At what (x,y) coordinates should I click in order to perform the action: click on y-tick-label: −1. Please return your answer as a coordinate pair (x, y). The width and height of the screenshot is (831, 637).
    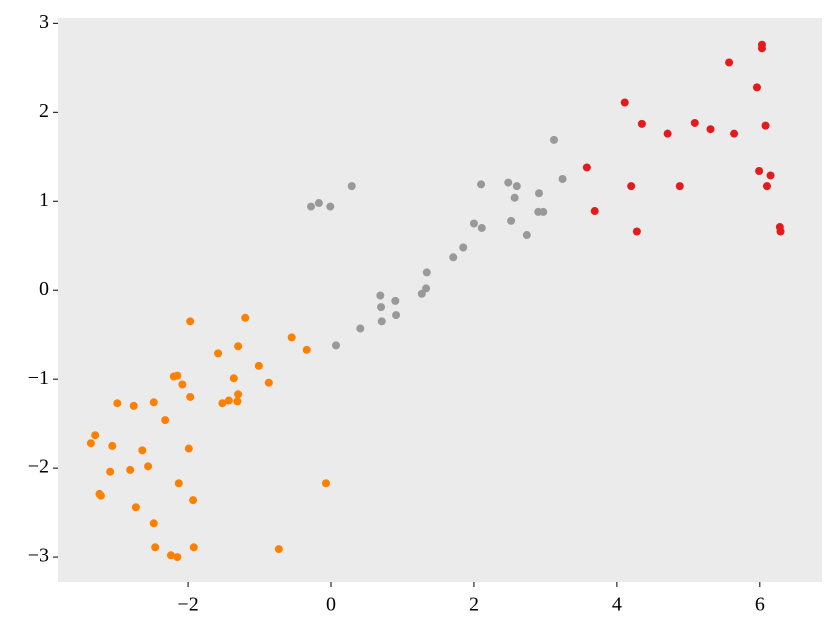
    Looking at the image, I should click on (38, 378).